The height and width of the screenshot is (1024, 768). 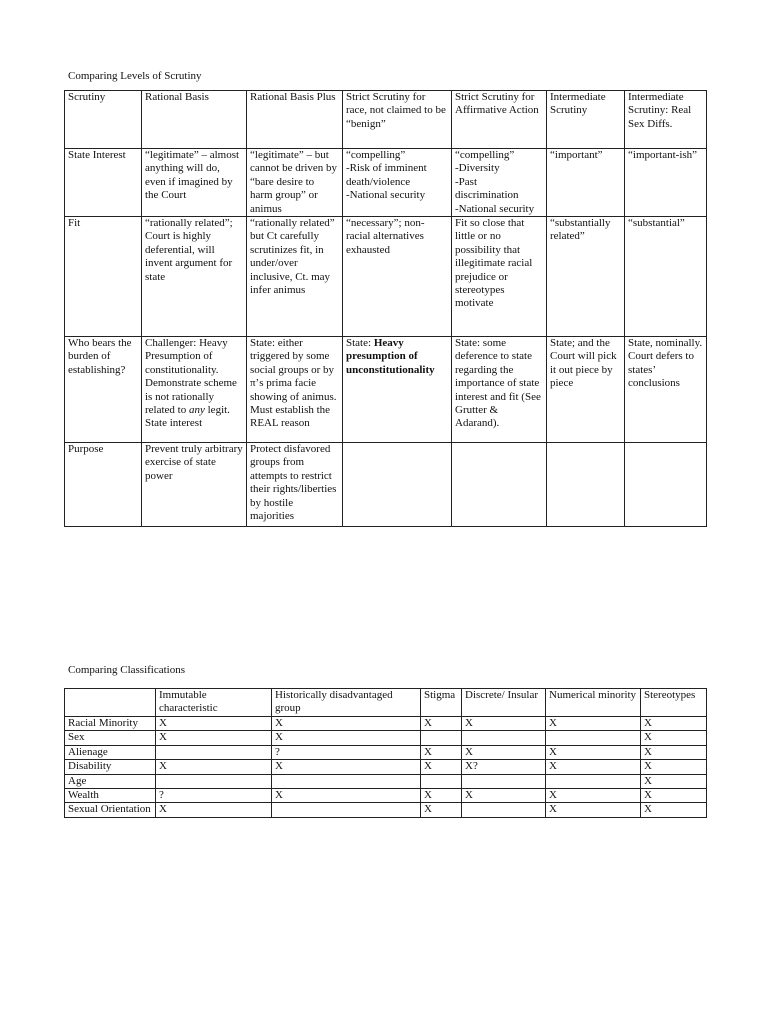 What do you see at coordinates (110, 723) in the screenshot?
I see `row-header: Racial Minority` at bounding box center [110, 723].